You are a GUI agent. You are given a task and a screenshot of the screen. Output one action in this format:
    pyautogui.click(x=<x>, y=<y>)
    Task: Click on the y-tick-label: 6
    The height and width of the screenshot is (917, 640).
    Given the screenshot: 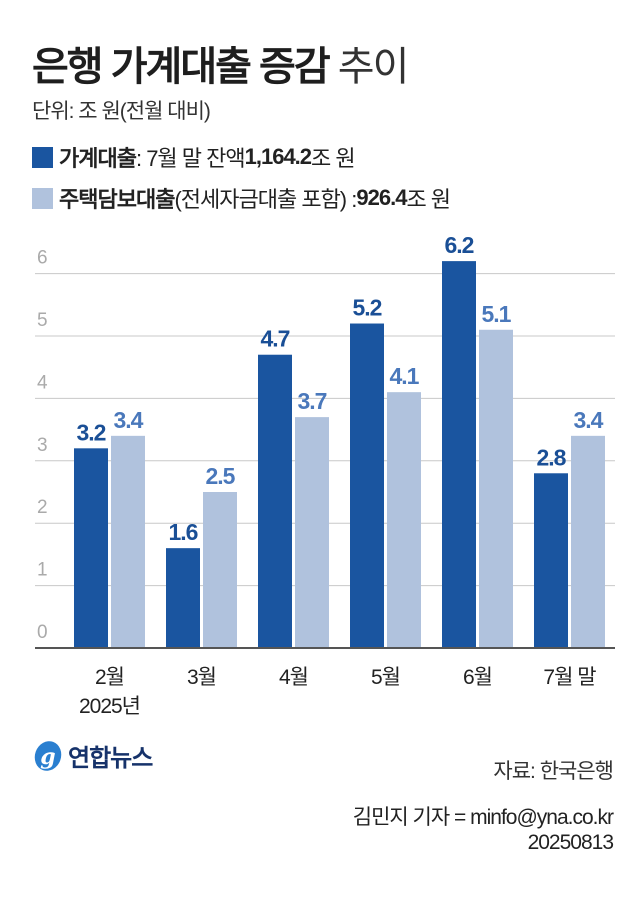 What is the action you would take?
    pyautogui.click(x=42, y=258)
    